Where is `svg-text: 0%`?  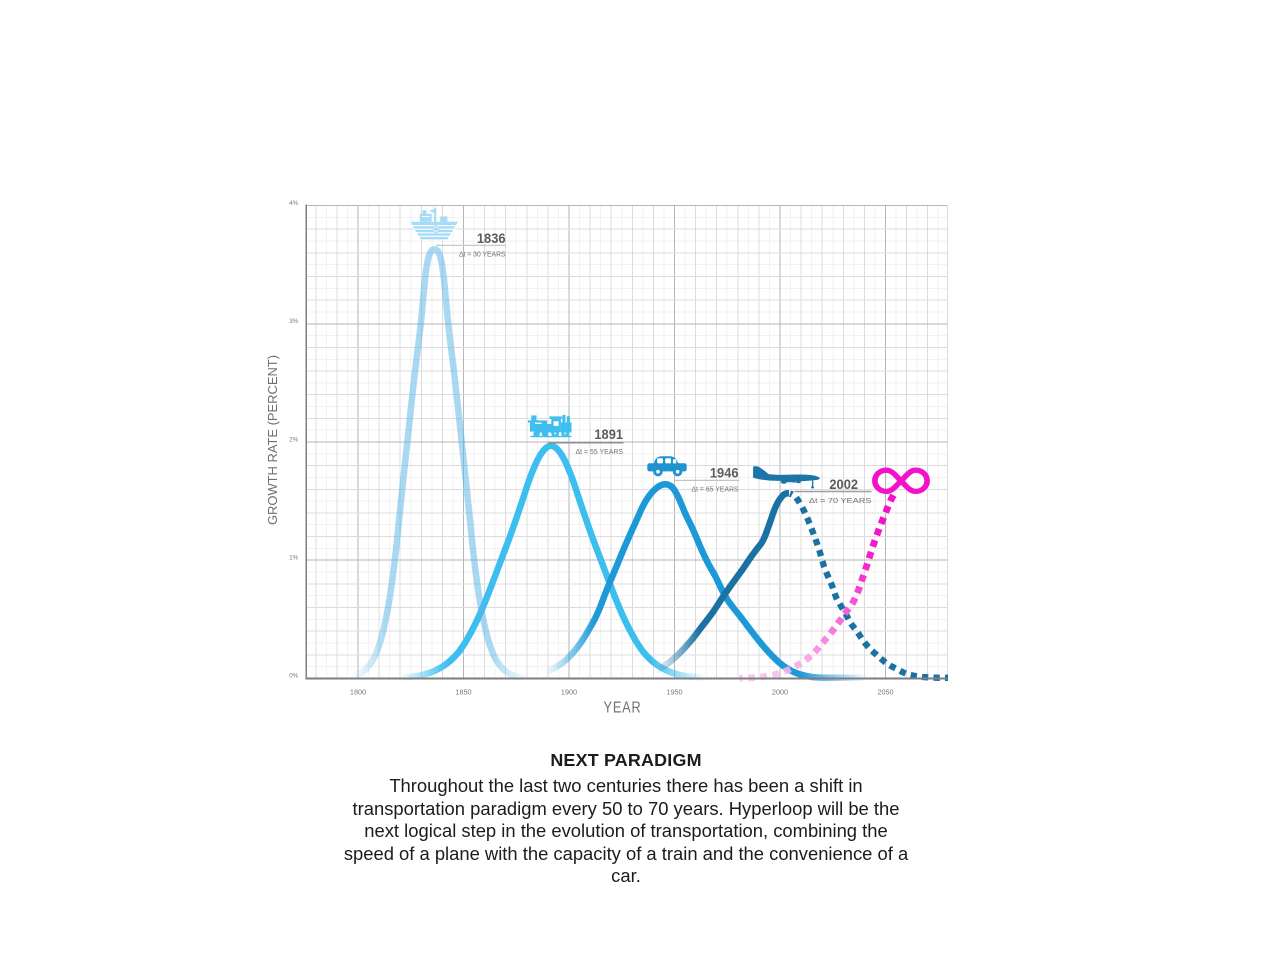
svg-text: 0% is located at coordinates (293, 676).